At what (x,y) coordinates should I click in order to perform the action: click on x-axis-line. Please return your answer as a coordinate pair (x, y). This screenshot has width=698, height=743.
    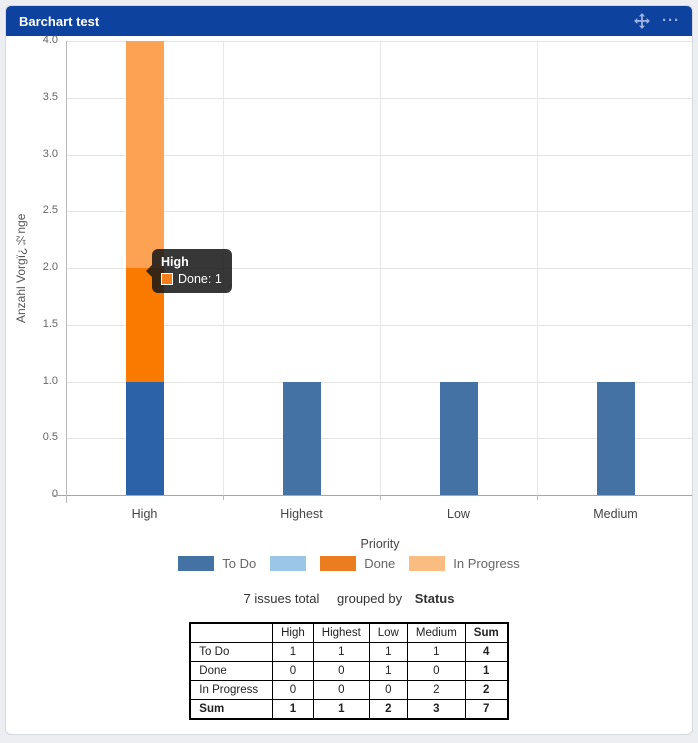
    Looking at the image, I should click on (372, 495).